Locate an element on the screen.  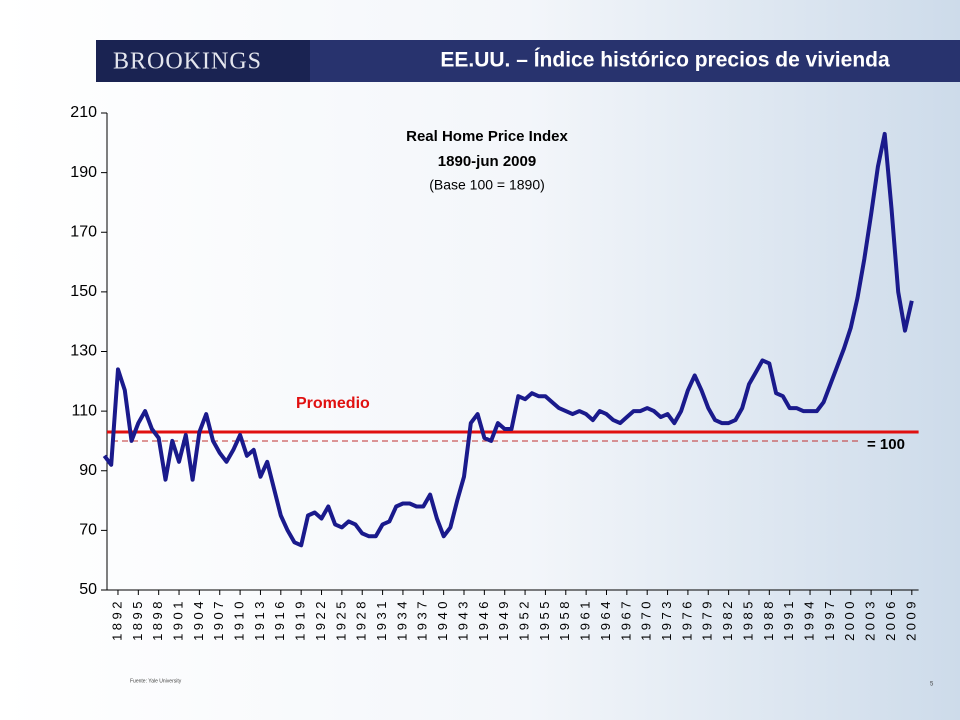
x-tick-label: 2000 is located at coordinates (849, 619).